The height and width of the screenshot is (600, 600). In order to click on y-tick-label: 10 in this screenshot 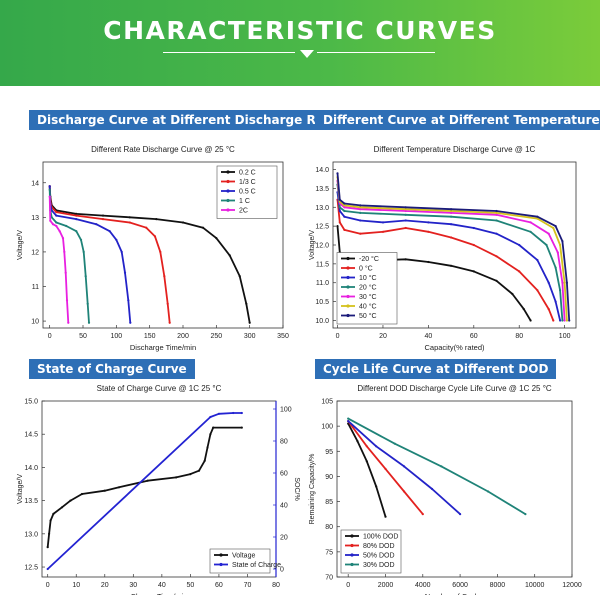, I will do `click(35, 322)`.